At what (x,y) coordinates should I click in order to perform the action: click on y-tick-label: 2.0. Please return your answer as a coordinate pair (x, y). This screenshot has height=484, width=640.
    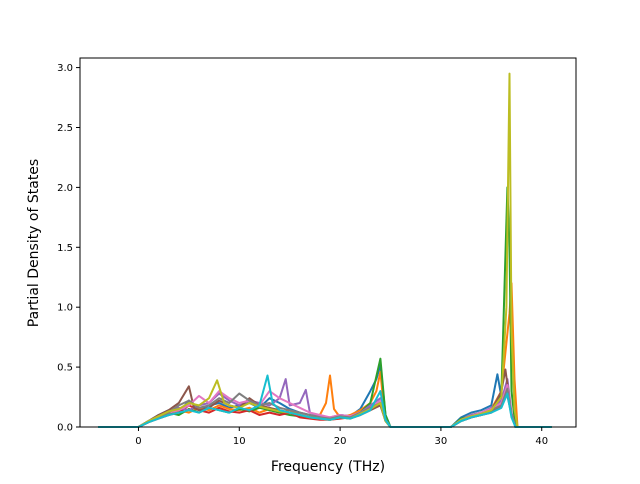
    Looking at the image, I should click on (65, 188).